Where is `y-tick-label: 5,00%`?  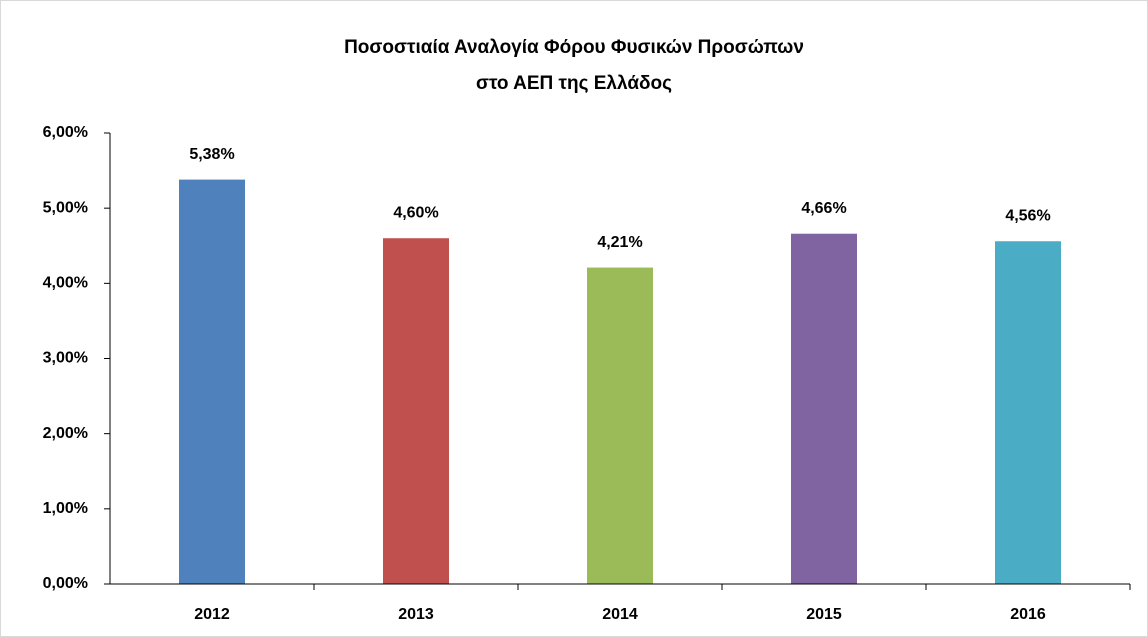 y-tick-label: 5,00% is located at coordinates (65, 207).